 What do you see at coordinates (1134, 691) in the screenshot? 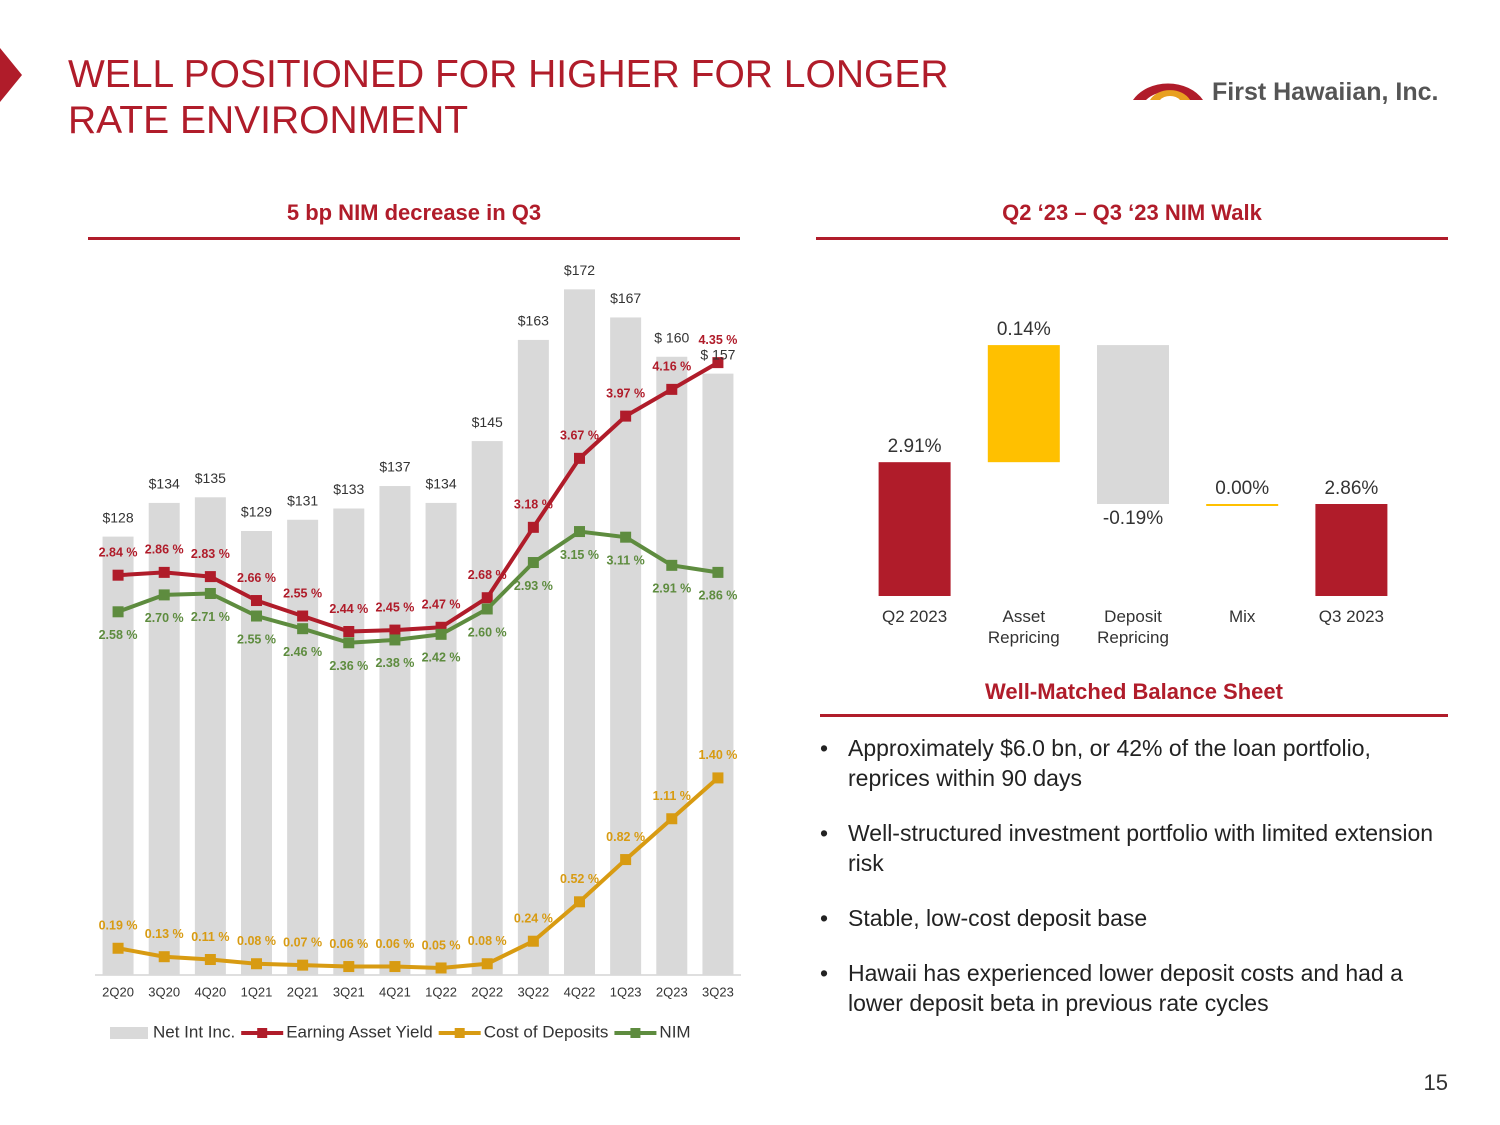
I see `section-title: Well-Matched Balance Sheet` at bounding box center [1134, 691].